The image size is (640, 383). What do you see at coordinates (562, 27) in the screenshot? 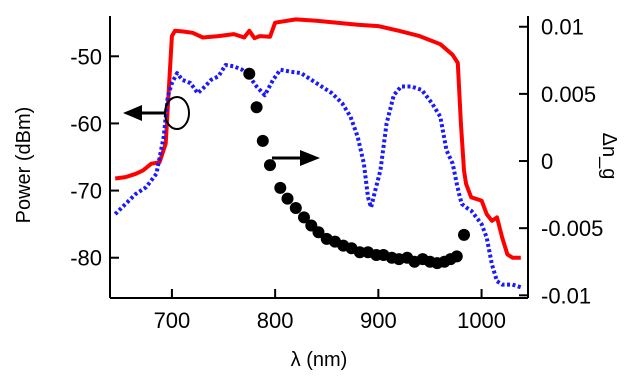
I see `y-right-tick-label-0: 0.01` at bounding box center [562, 27].